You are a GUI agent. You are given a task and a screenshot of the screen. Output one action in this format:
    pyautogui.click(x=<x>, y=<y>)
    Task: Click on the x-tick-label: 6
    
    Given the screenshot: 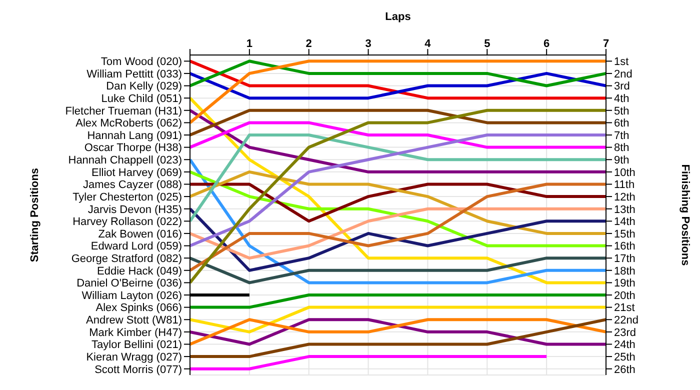 What is the action you would take?
    pyautogui.click(x=547, y=44)
    